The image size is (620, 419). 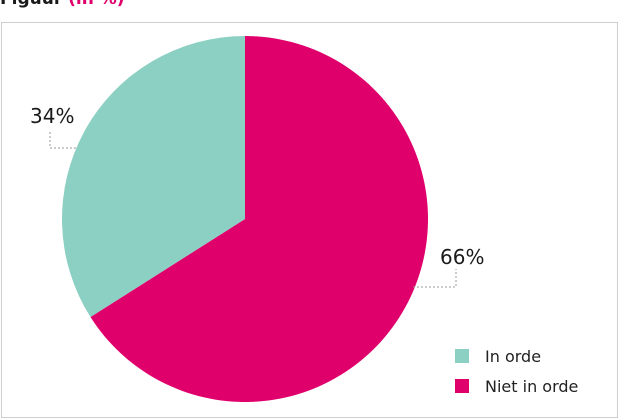 What do you see at coordinates (532, 386) in the screenshot?
I see `legend-label-niet-in-orde: Niet in orde` at bounding box center [532, 386].